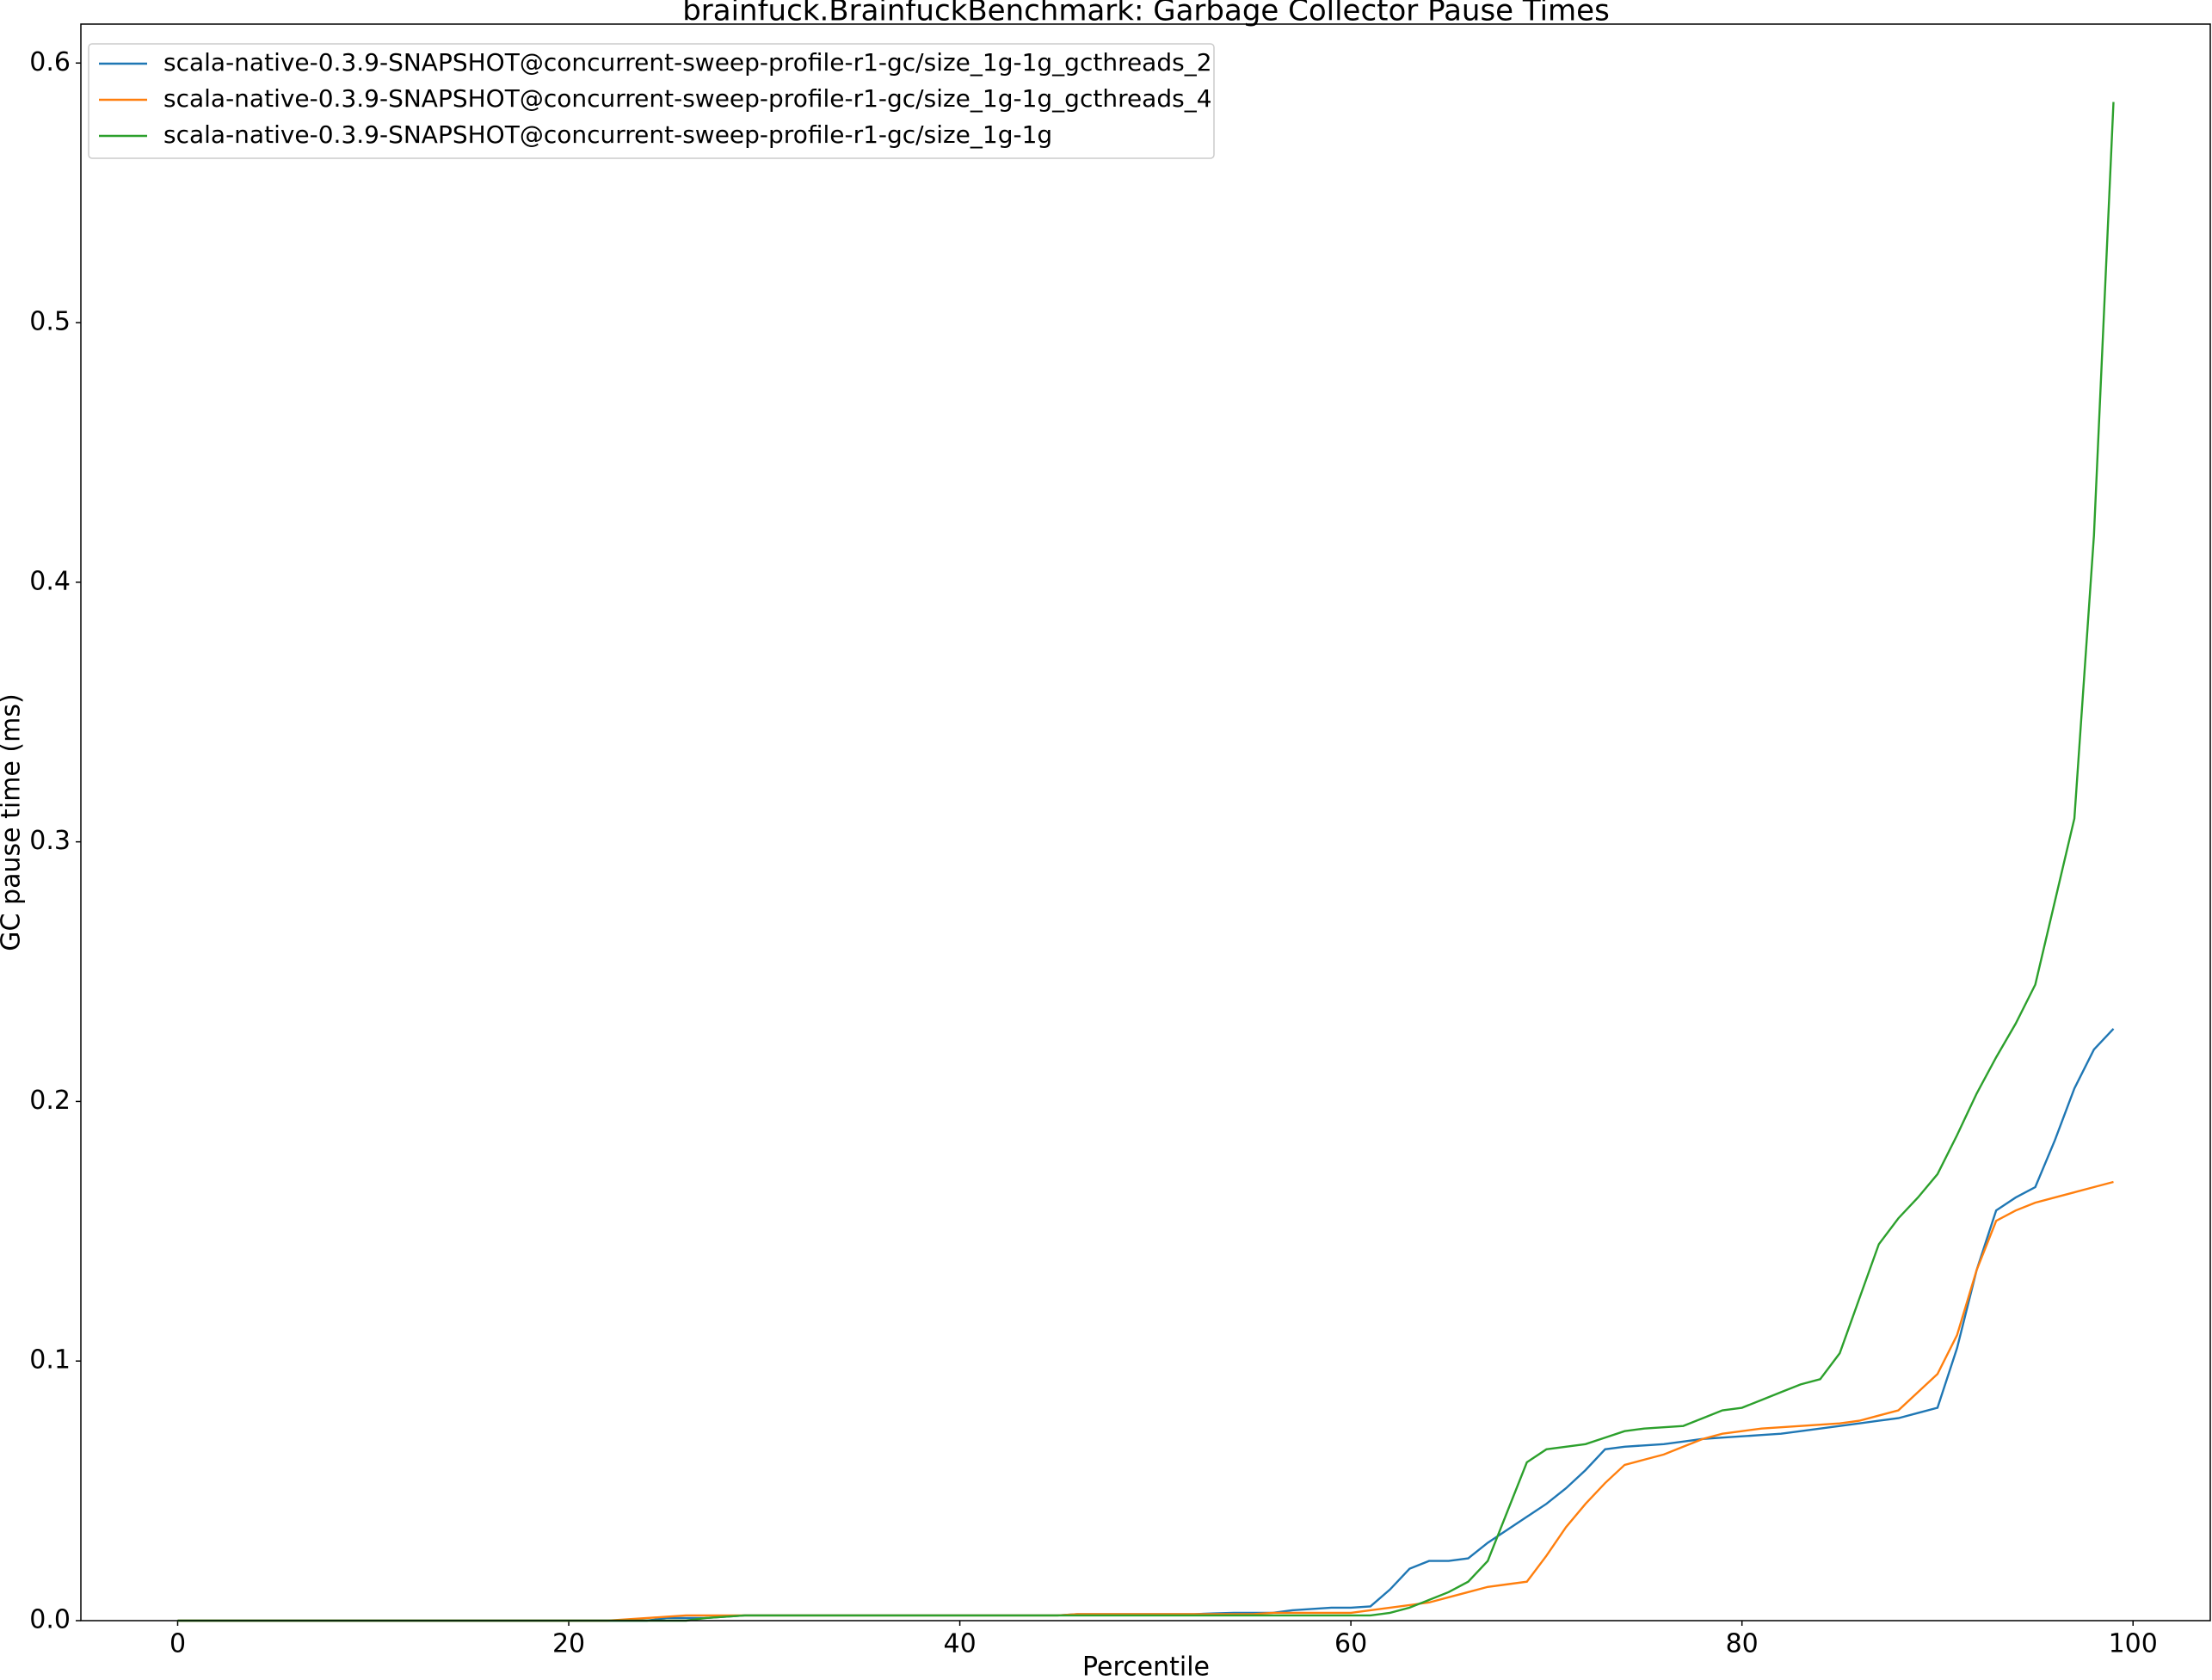 This screenshot has width=2212, height=1680. What do you see at coordinates (50, 322) in the screenshot?
I see `y-tick-label: 0.5` at bounding box center [50, 322].